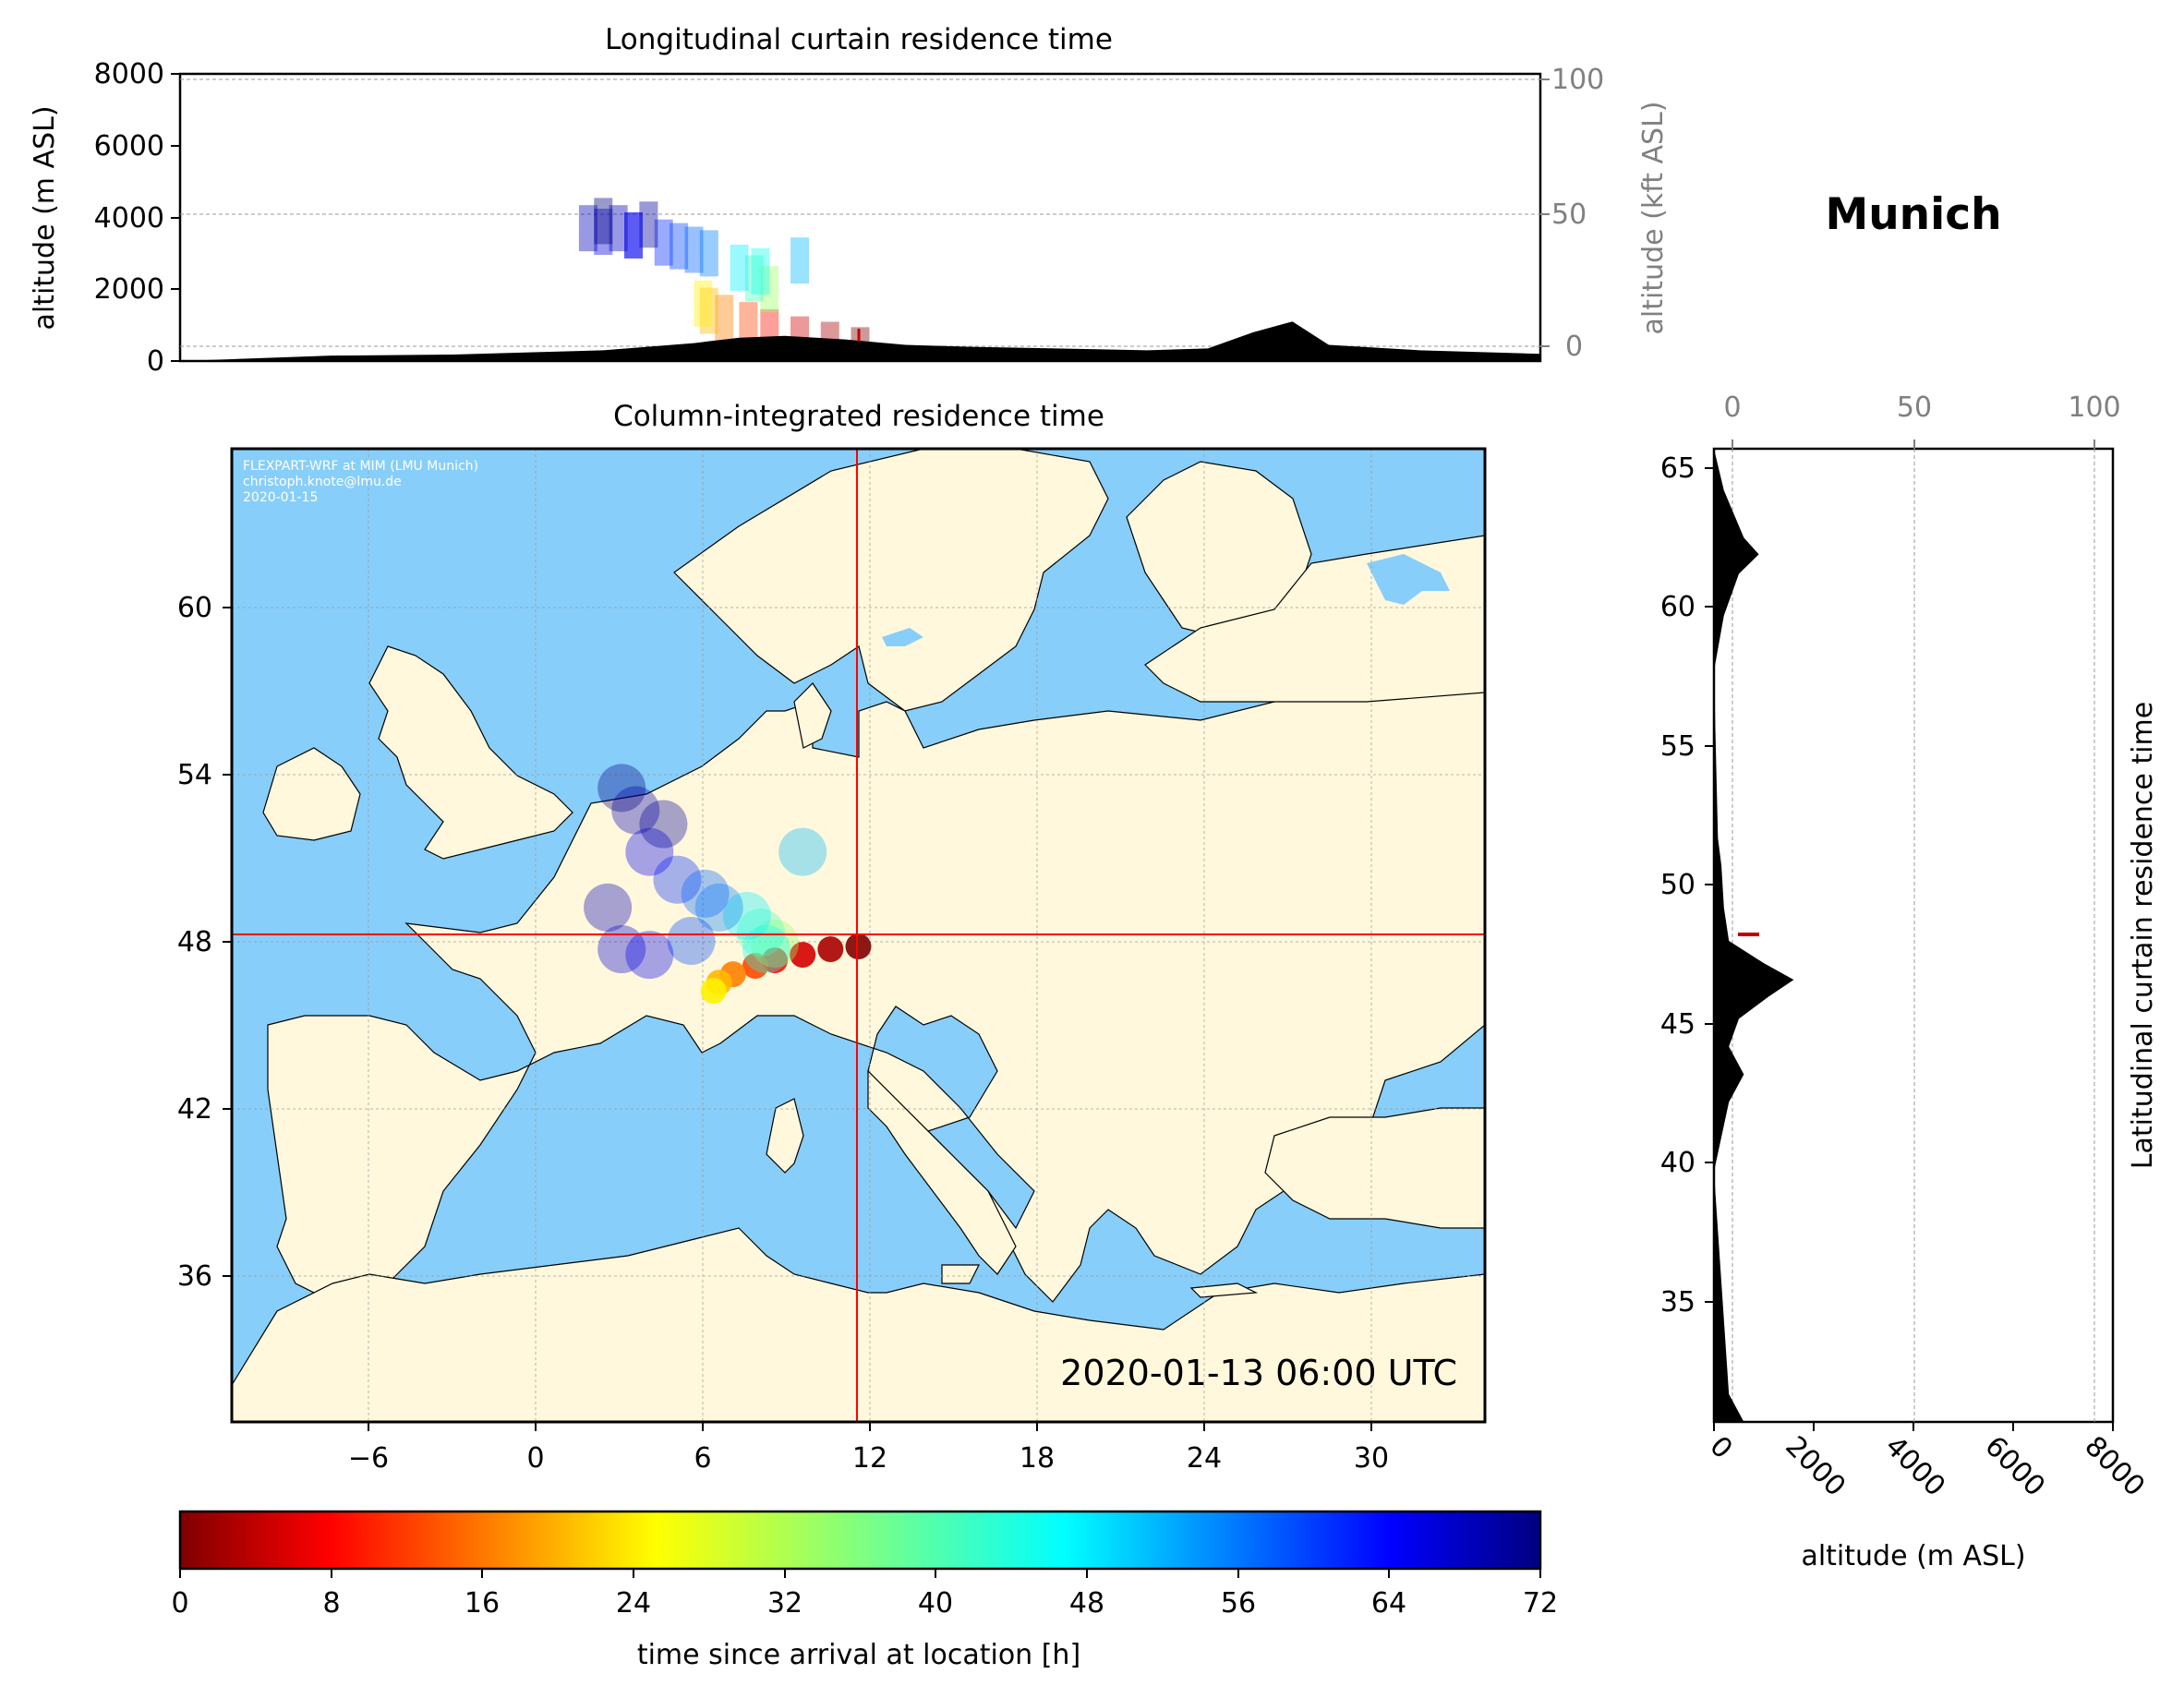  Describe the element at coordinates (1913, 214) in the screenshot. I see `location-title: Munich` at that location.